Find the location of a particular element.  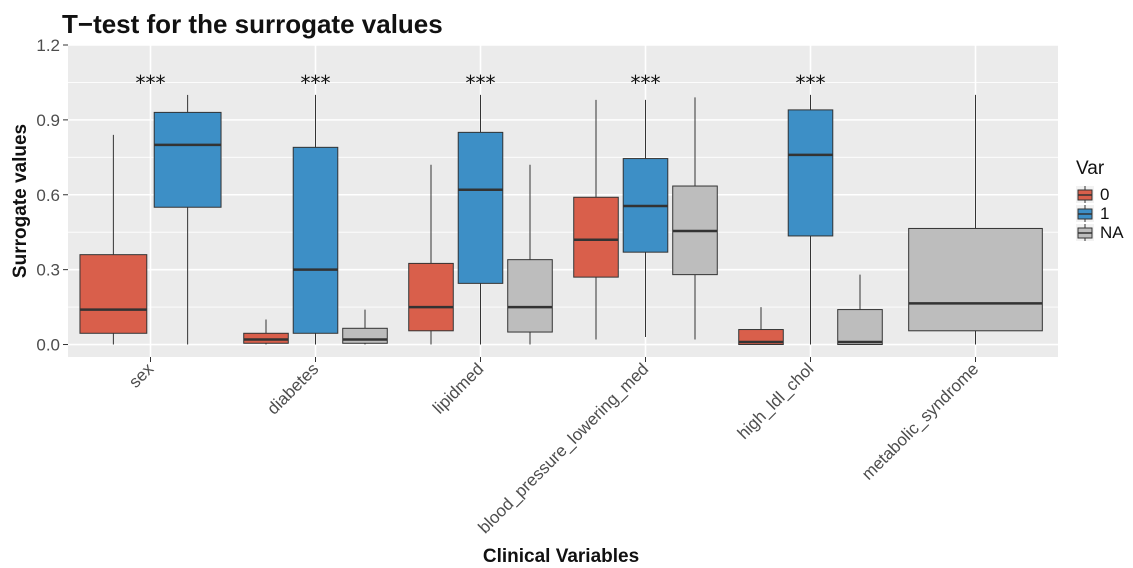

box-blood_pressure_lowering_med-var-NA is located at coordinates (695, 218).